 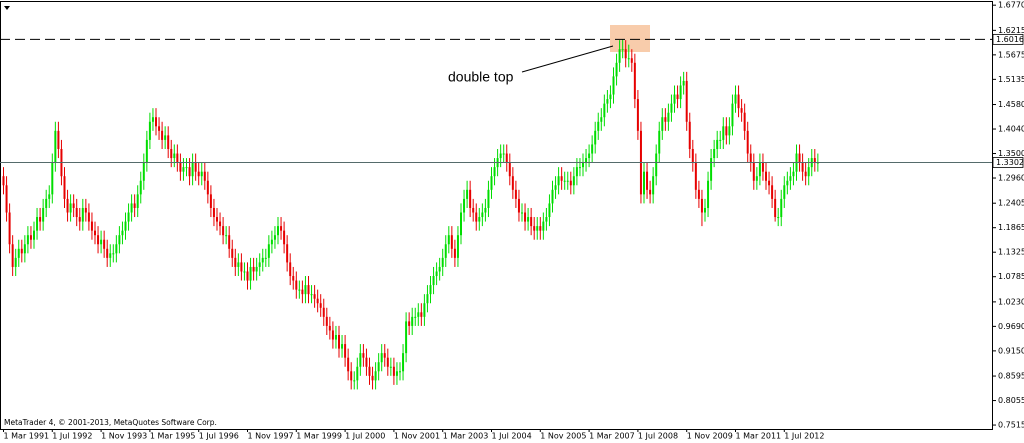 What do you see at coordinates (417, 436) in the screenshot?
I see `x-tick-label: 1 Nov 2001` at bounding box center [417, 436].